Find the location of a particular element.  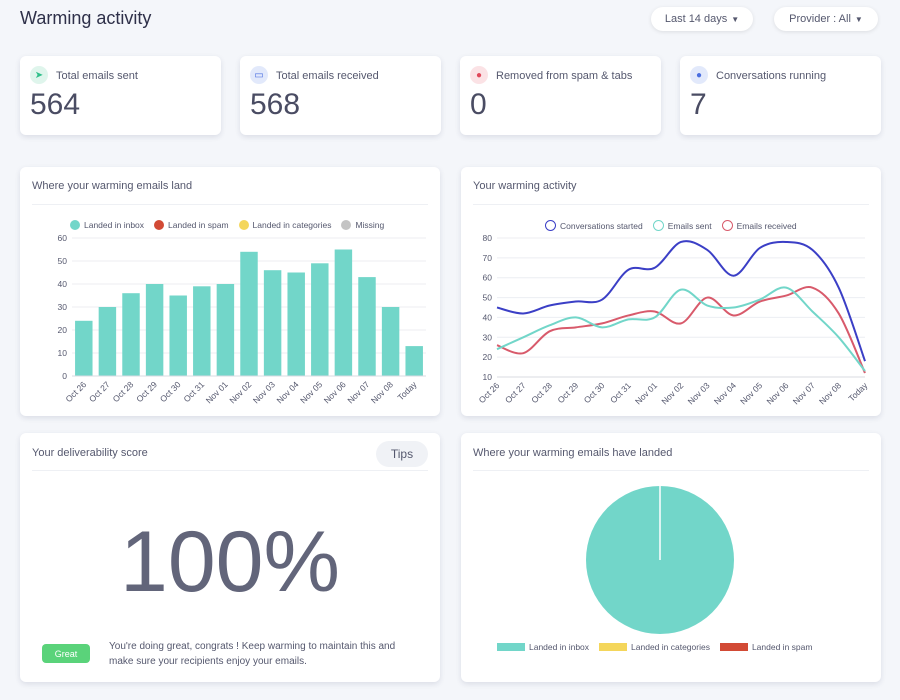

stat-value: 7 is located at coordinates (698, 104).